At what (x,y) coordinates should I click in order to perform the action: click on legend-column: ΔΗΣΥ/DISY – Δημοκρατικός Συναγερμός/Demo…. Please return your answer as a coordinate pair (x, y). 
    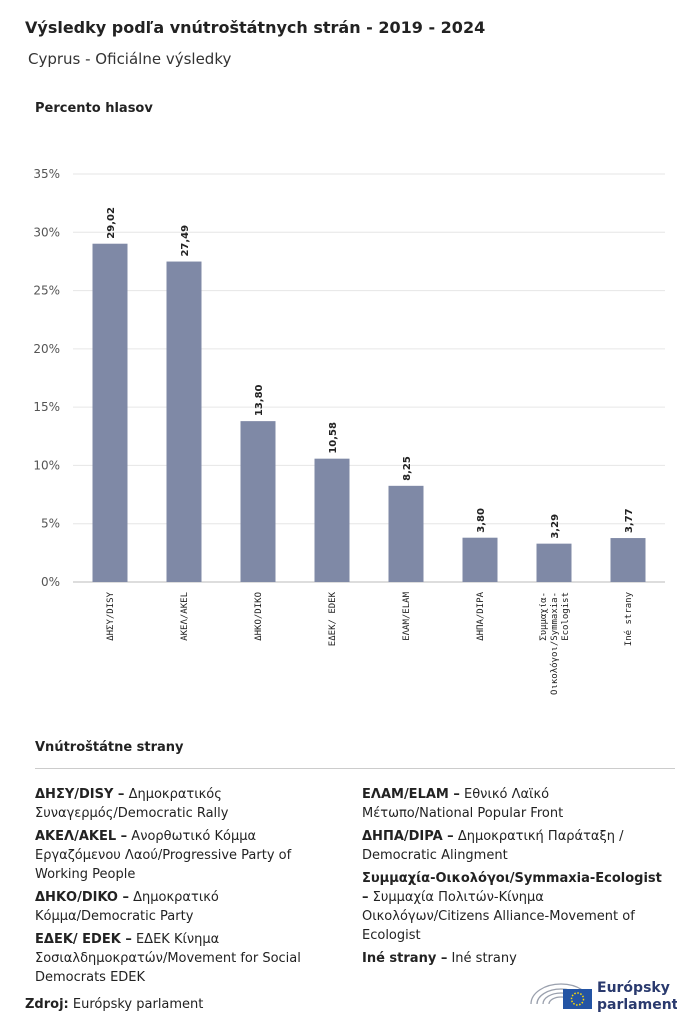
    Looking at the image, I should click on (198, 888).